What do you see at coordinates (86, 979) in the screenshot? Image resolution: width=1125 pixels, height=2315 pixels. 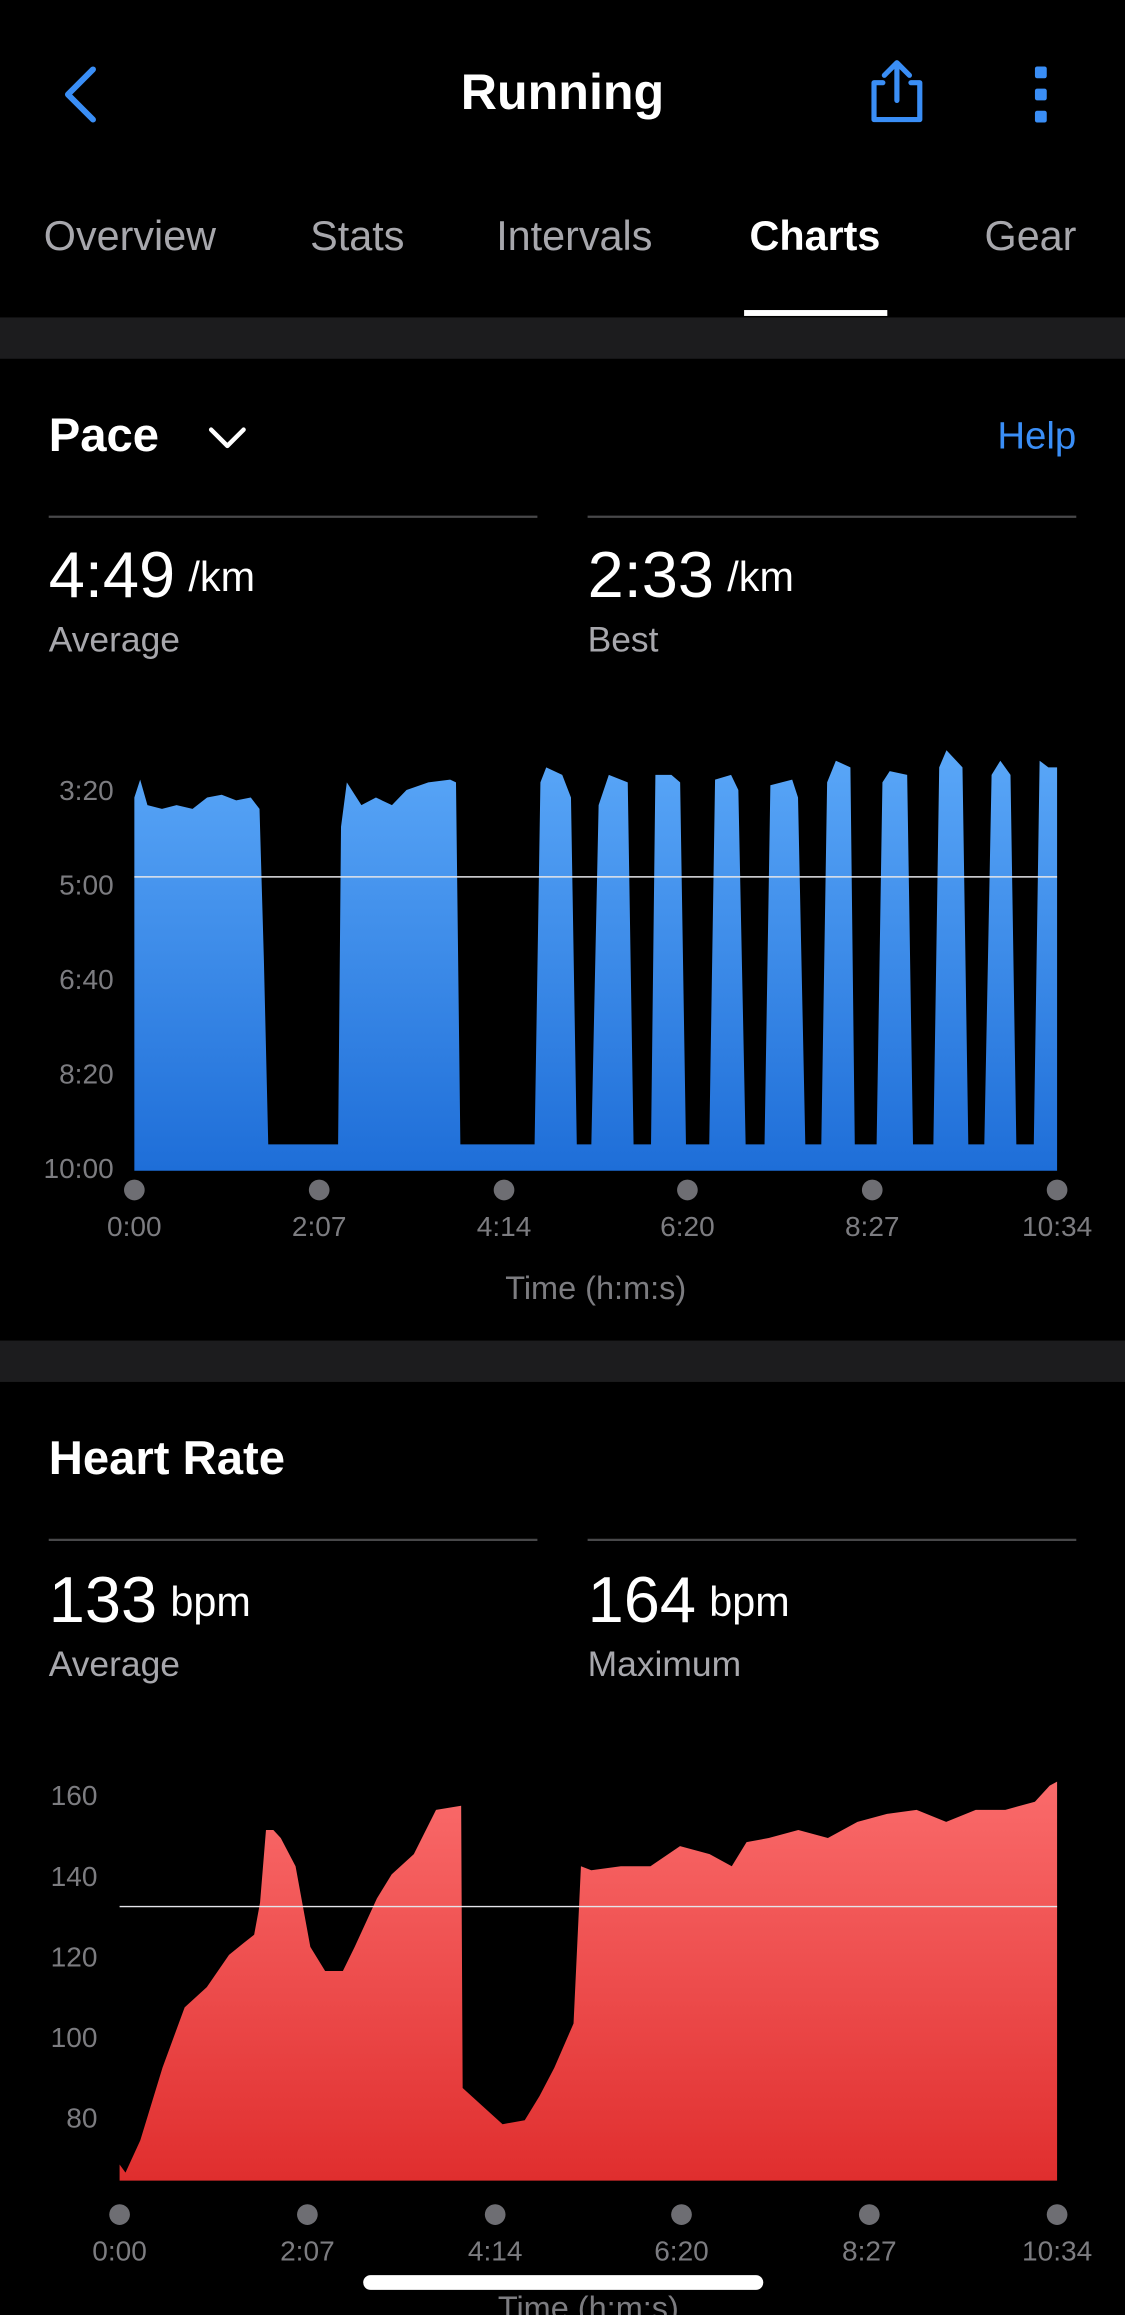 I see `y-tick-label: 6:40` at bounding box center [86, 979].